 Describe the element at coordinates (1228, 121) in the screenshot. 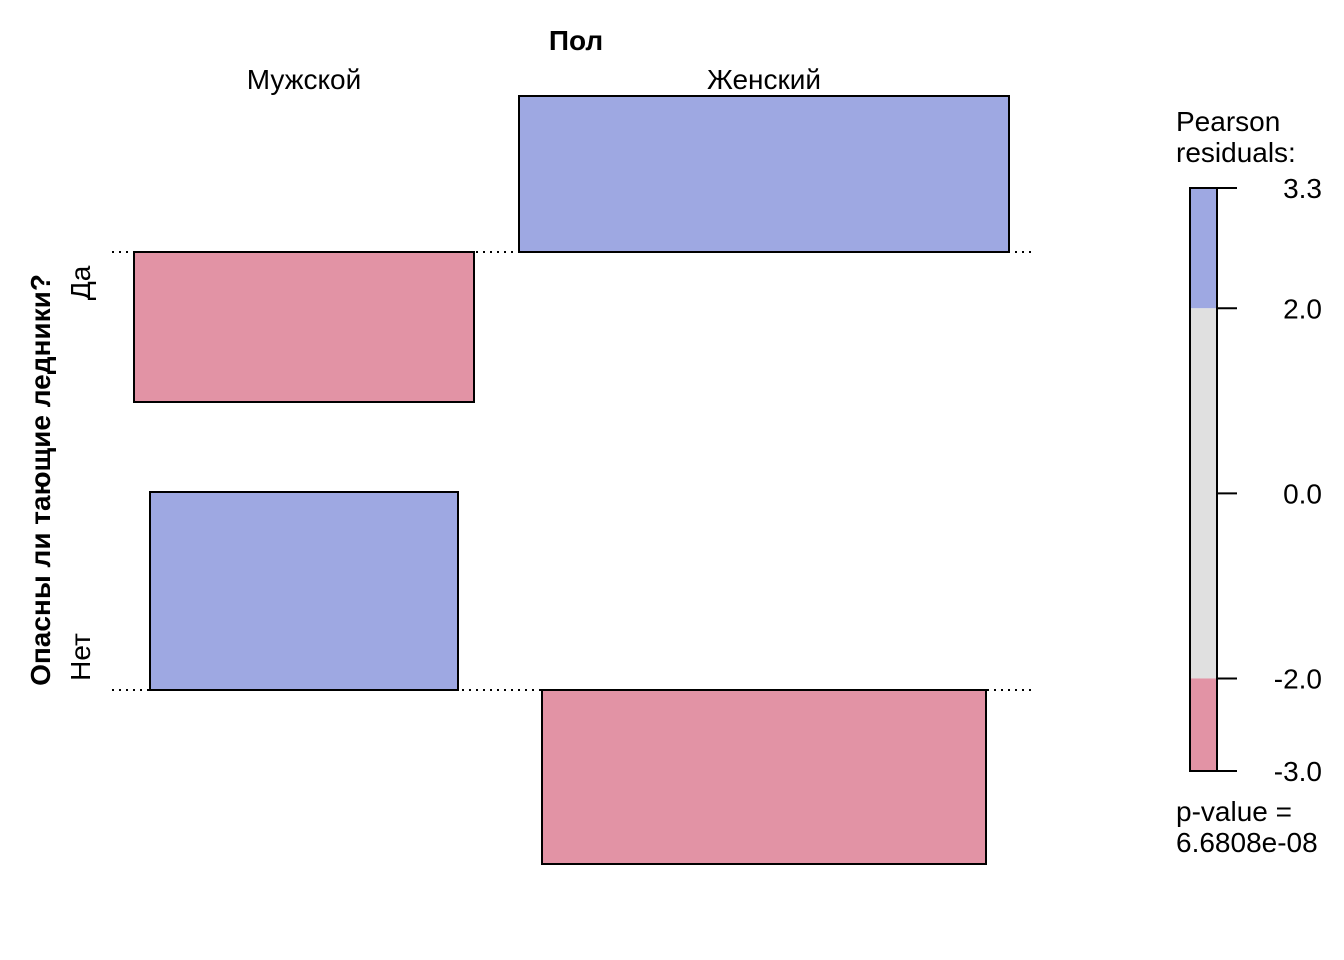

I see `legend-title-line-1: Pearson` at that location.